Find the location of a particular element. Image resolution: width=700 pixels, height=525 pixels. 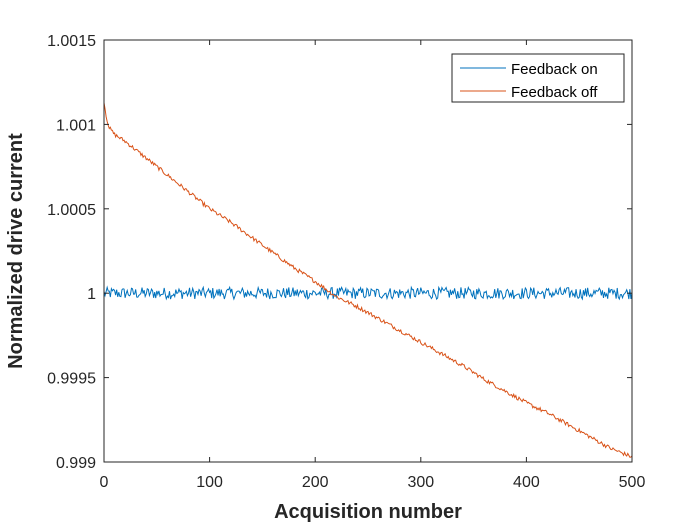

legend-box is located at coordinates (538, 78).